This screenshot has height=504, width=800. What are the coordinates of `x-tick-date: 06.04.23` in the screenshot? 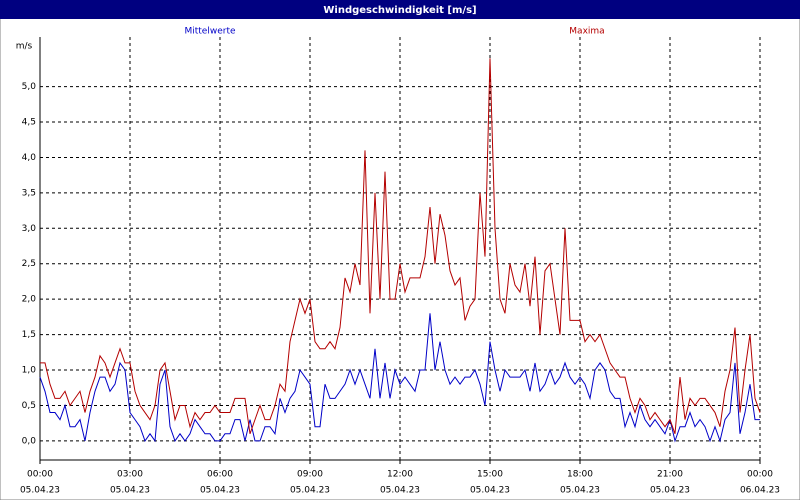 It's located at (760, 491).